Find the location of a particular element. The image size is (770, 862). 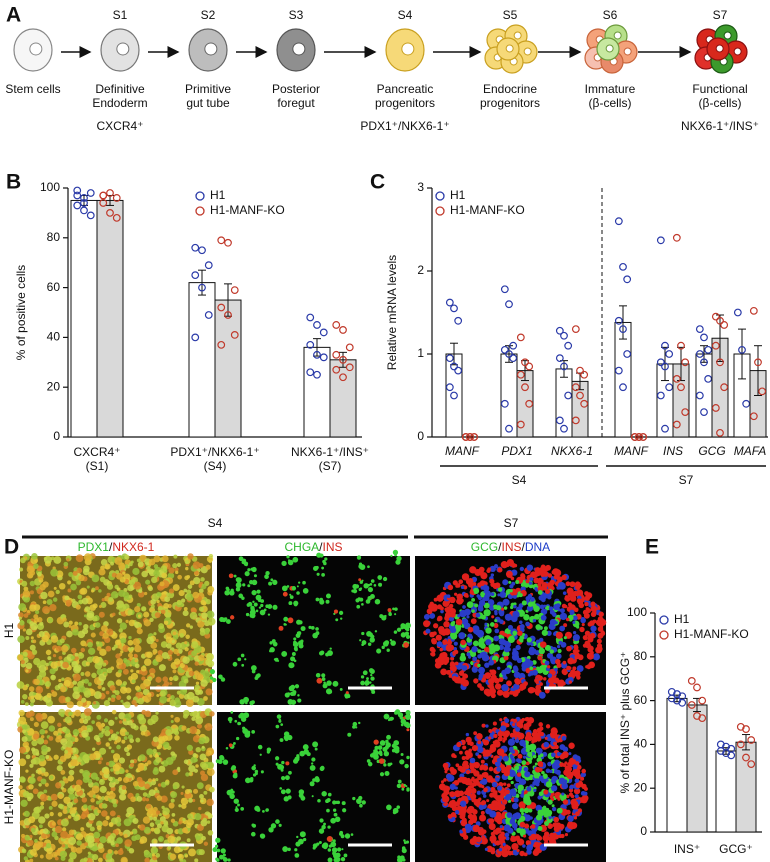

y-tick-label: 40 is located at coordinates (54, 337).